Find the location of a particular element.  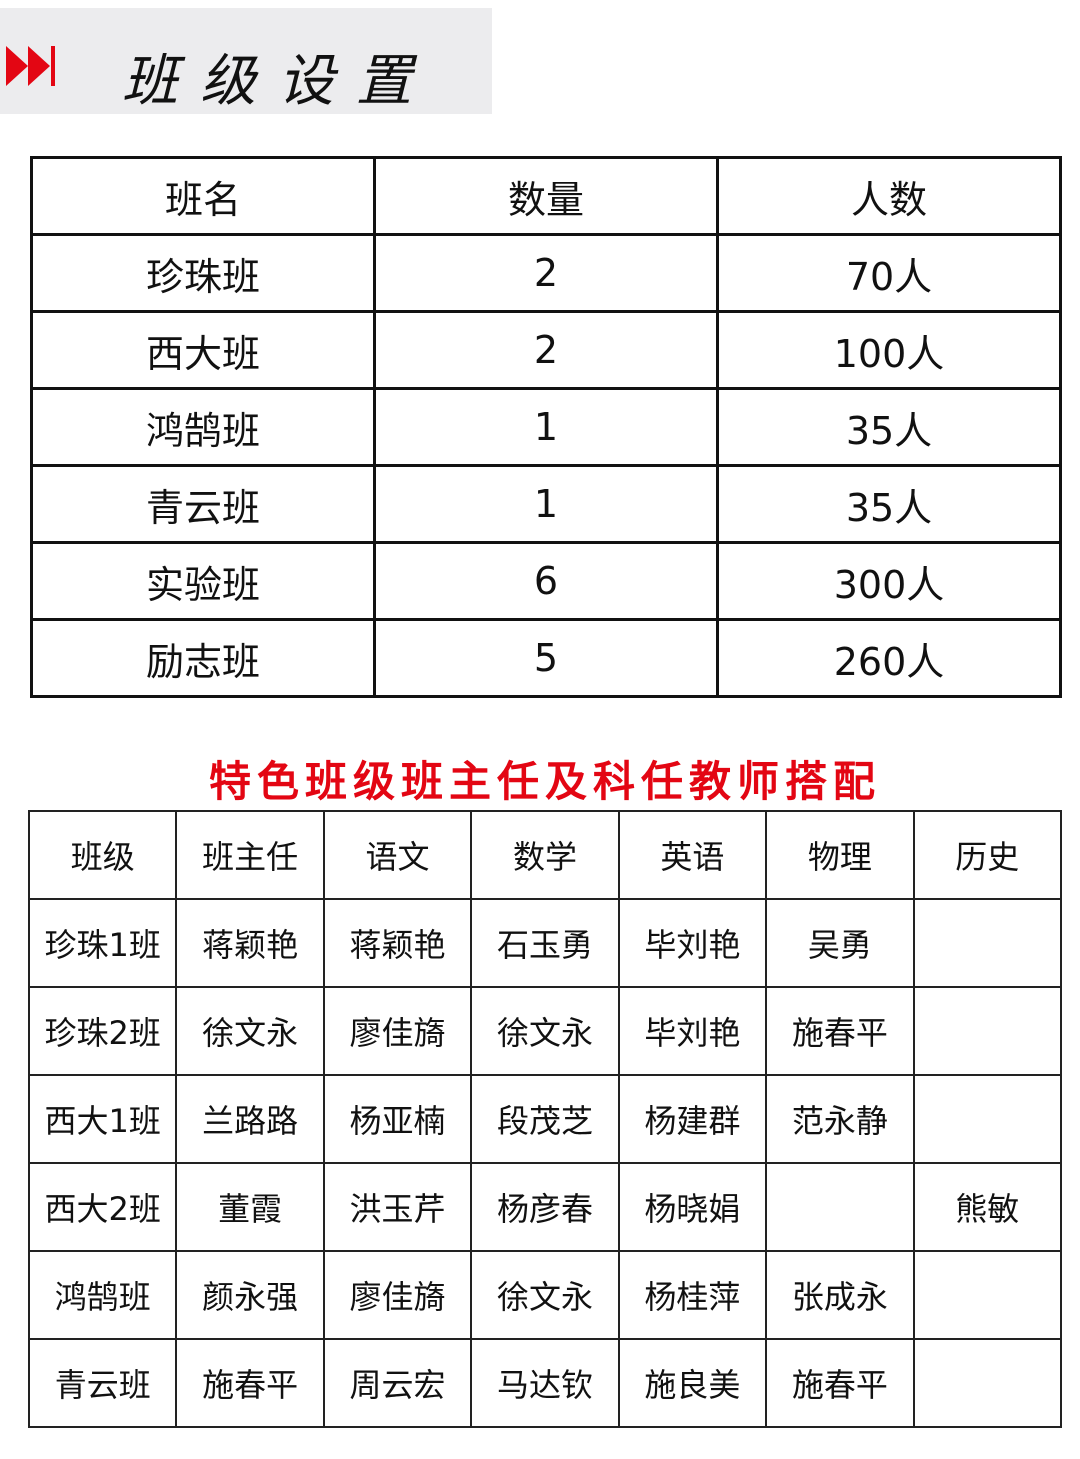

header-cell: 班主任 is located at coordinates (250, 855).